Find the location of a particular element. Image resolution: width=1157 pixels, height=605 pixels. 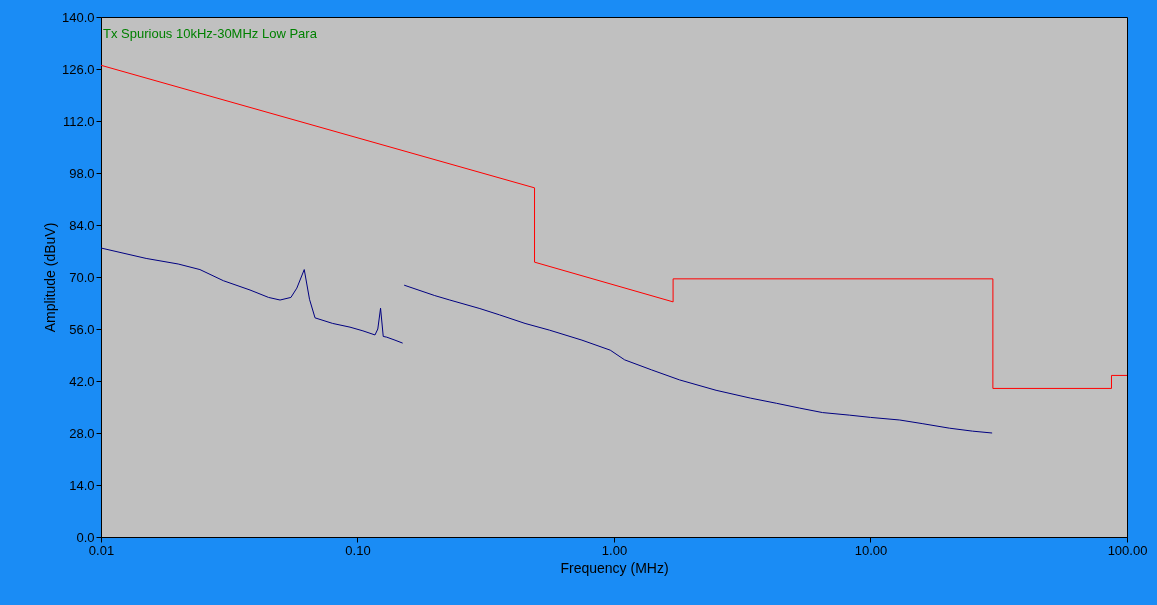

y-axis-title: Amplitude (dBuV) is located at coordinates (49, 277).